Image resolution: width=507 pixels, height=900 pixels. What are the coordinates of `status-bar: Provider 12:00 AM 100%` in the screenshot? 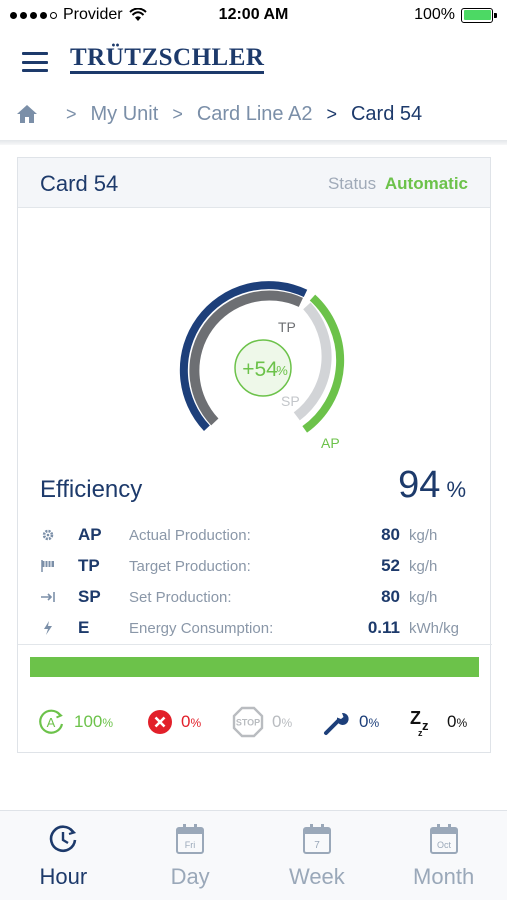 It's located at (253, 15).